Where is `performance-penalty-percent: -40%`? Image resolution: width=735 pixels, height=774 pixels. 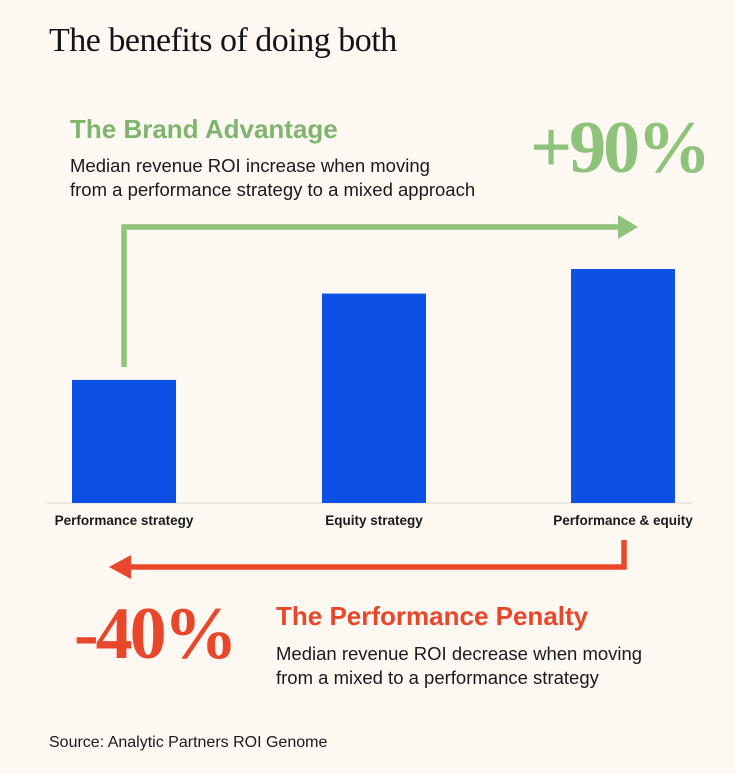
performance-penalty-percent: -40% is located at coordinates (156, 634).